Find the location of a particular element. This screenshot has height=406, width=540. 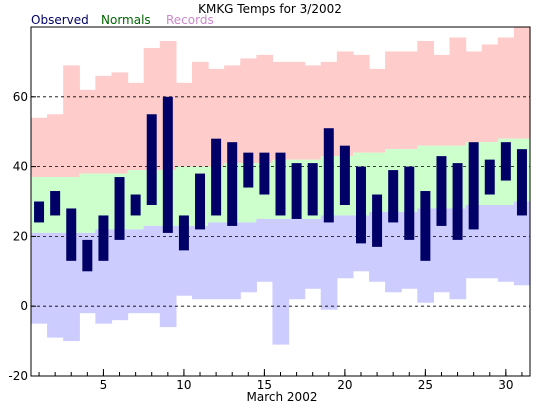

x-tick-label-20: 20 is located at coordinates (344, 385).